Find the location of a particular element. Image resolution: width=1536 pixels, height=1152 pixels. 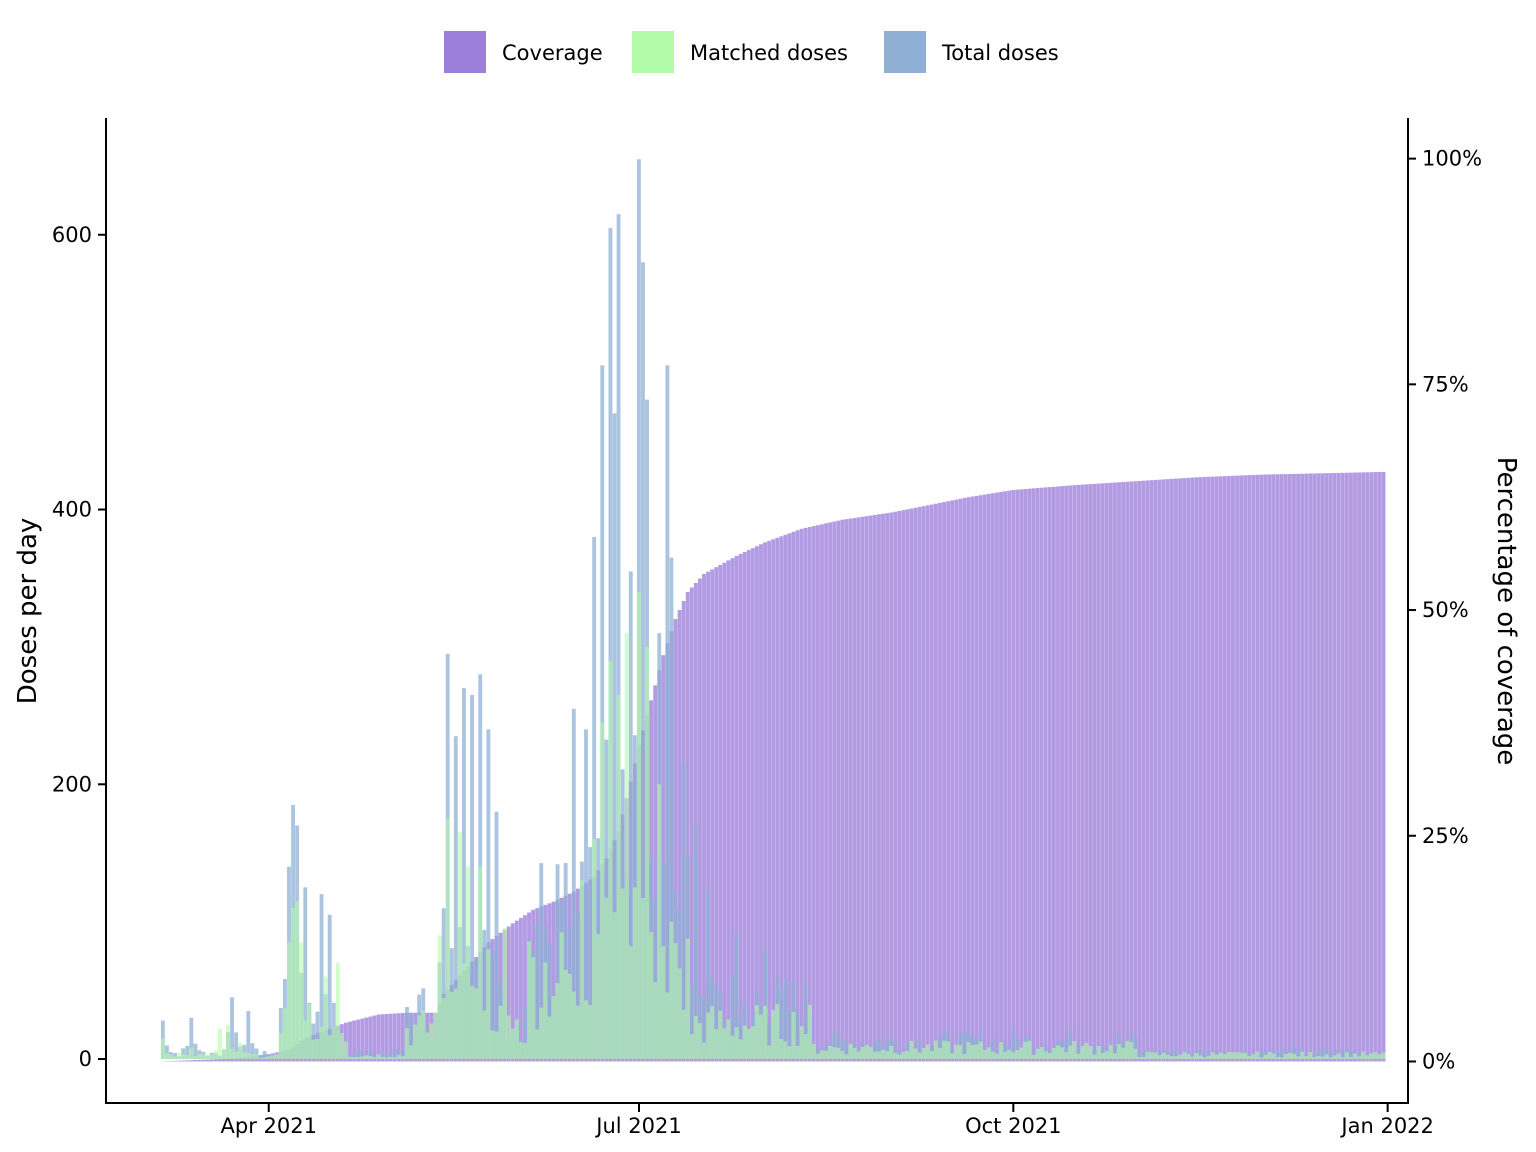

y2-tick-label: 25% is located at coordinates (1445, 836).